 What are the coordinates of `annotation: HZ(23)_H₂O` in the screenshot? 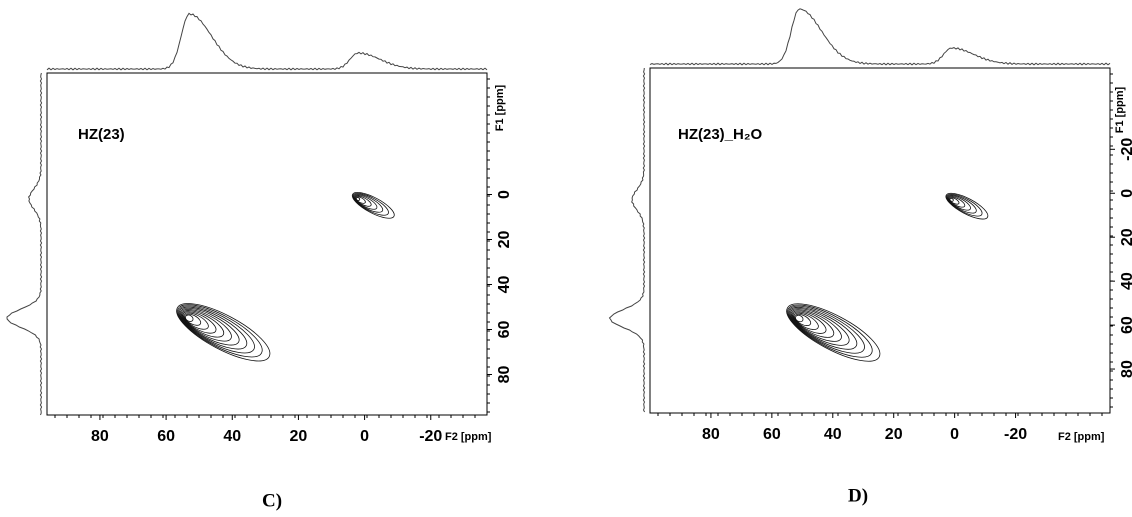 It's located at (720, 134).